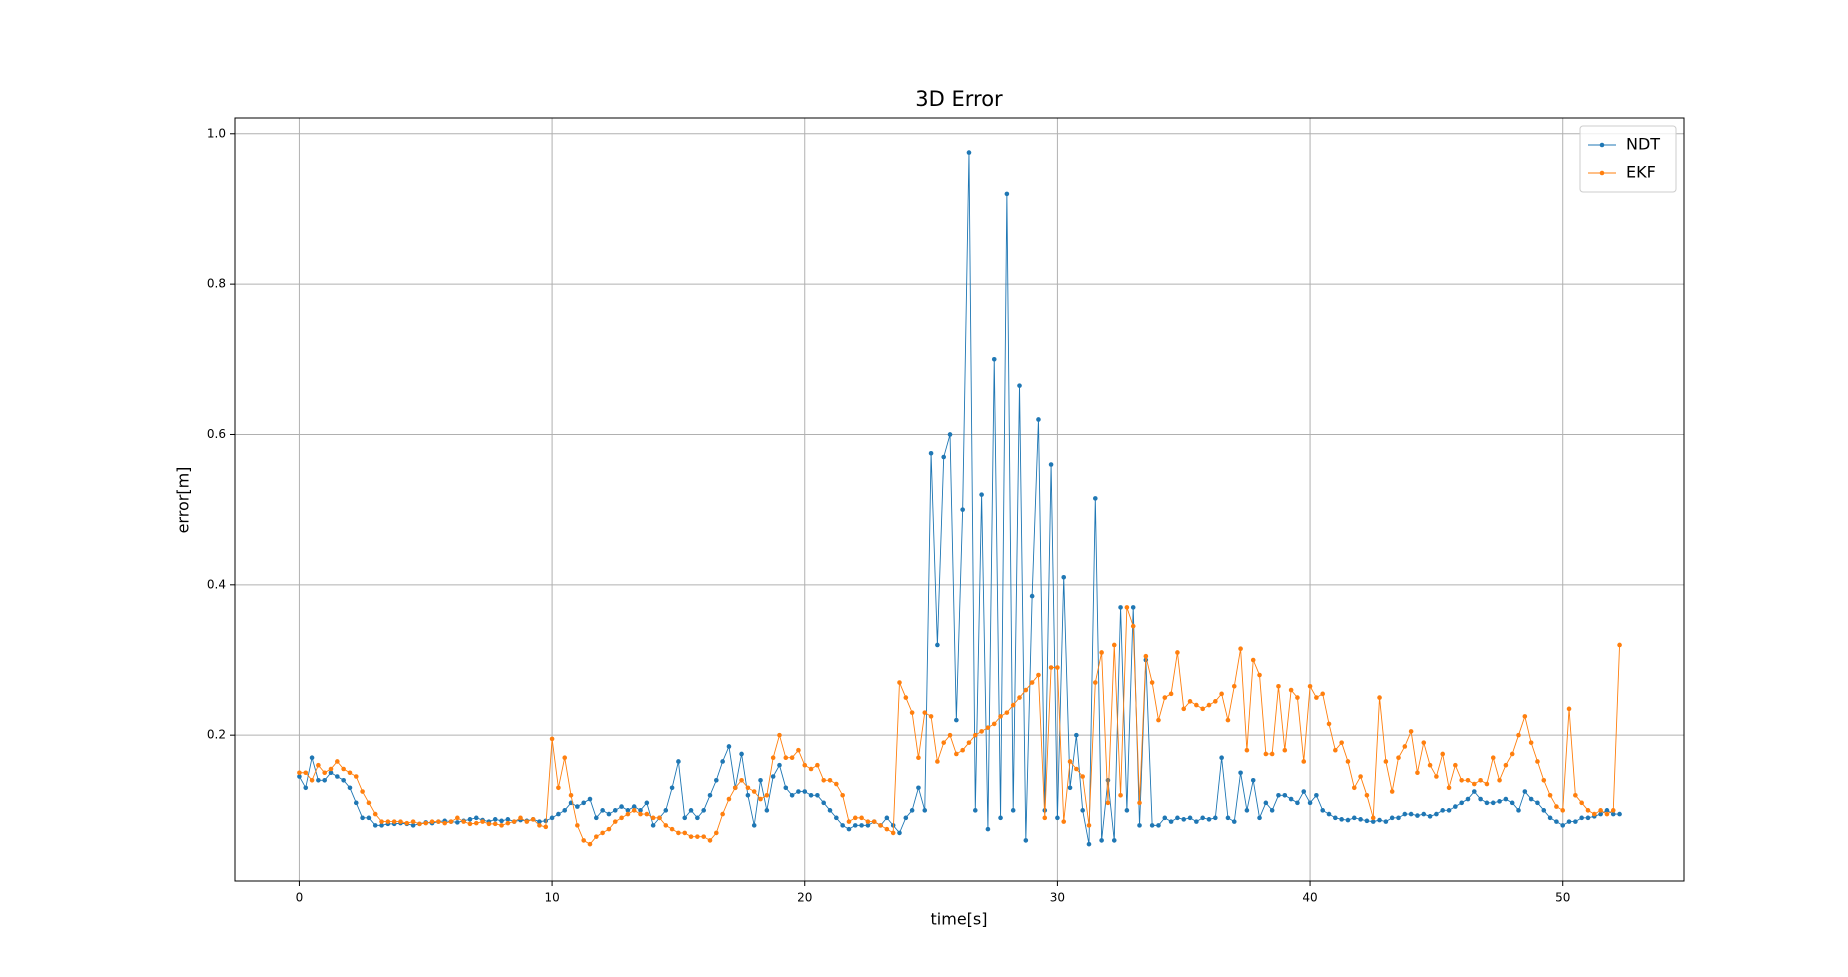 Image resolution: width=1848 pixels, height=977 pixels. I want to click on legend-label: EKF, so click(1641, 172).